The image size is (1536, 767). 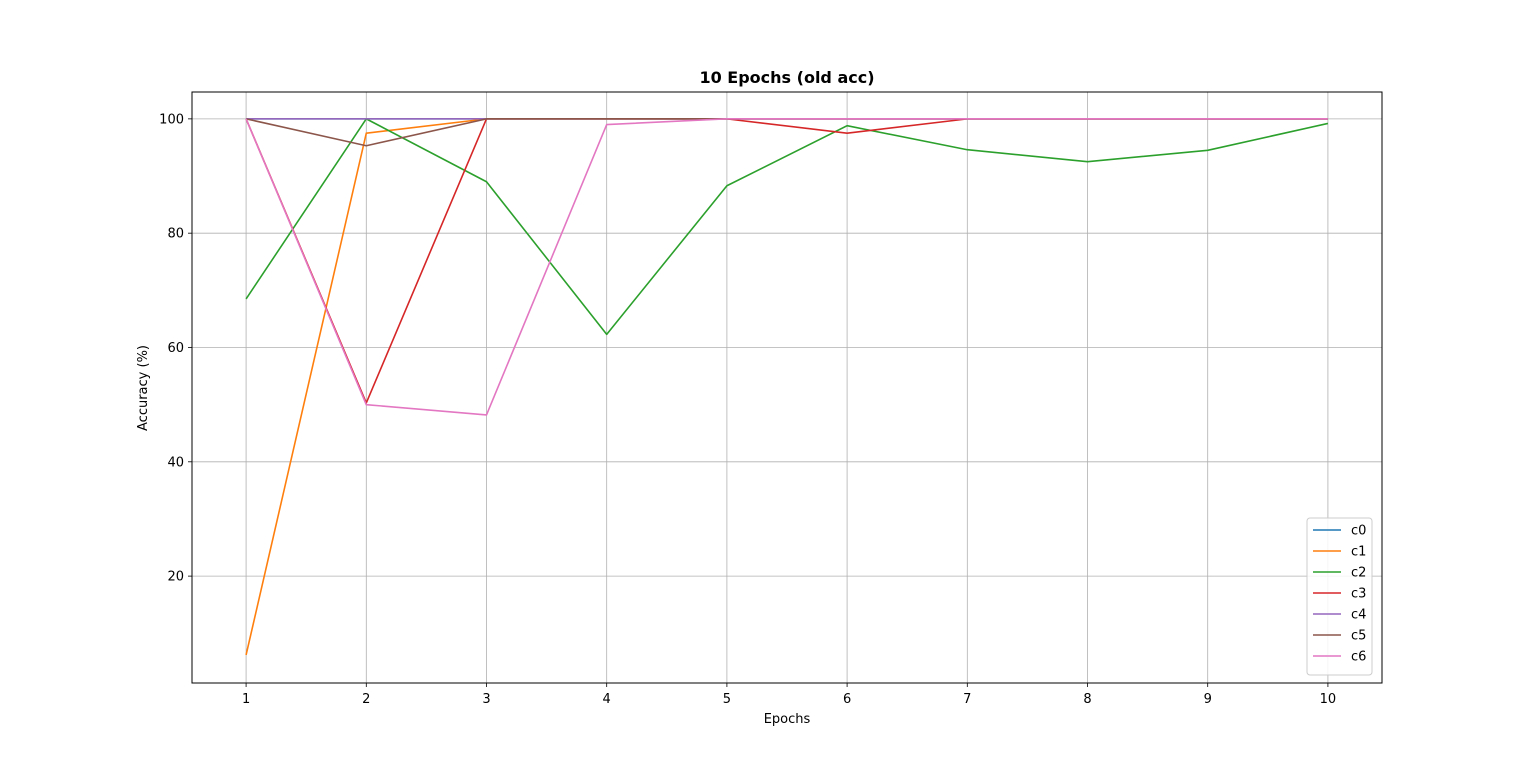 What do you see at coordinates (366, 699) in the screenshot?
I see `x-tick-label: 2` at bounding box center [366, 699].